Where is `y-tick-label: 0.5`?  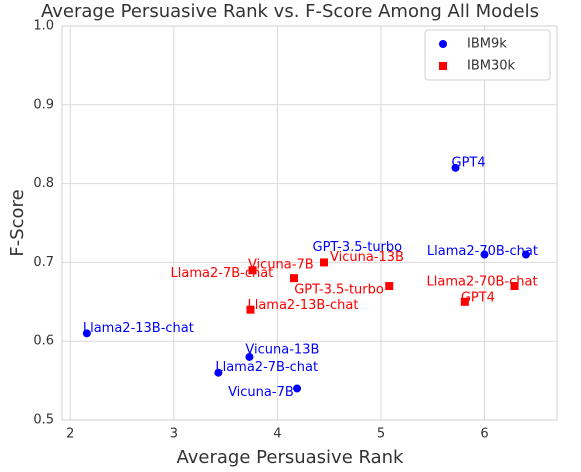 y-tick-label: 0.5 is located at coordinates (43, 420).